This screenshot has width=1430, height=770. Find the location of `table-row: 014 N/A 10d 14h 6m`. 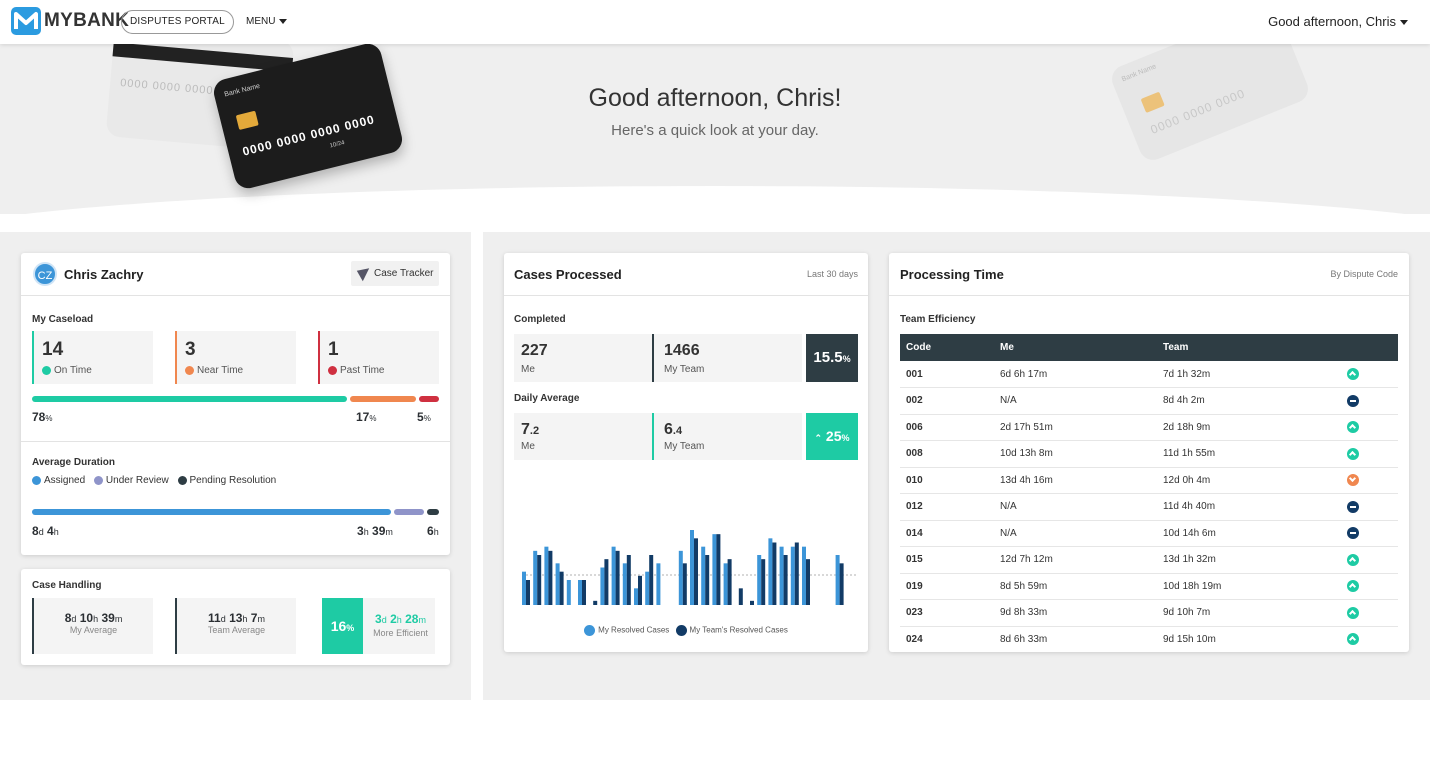

table-row: 014 N/A 10d 14h 6m is located at coordinates (1149, 533).